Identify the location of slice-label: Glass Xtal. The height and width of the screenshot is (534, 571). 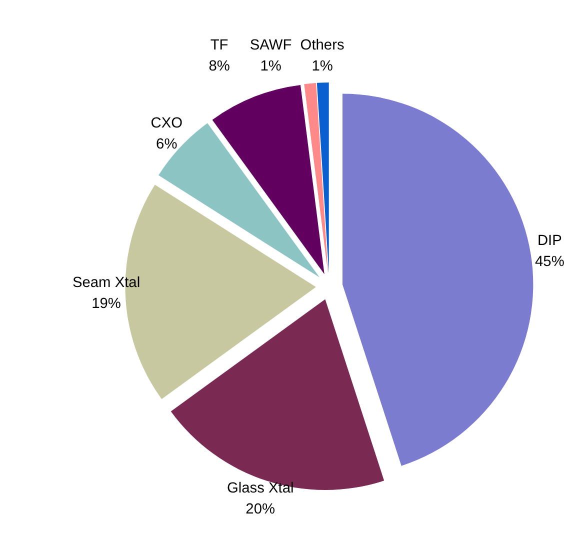
(260, 488).